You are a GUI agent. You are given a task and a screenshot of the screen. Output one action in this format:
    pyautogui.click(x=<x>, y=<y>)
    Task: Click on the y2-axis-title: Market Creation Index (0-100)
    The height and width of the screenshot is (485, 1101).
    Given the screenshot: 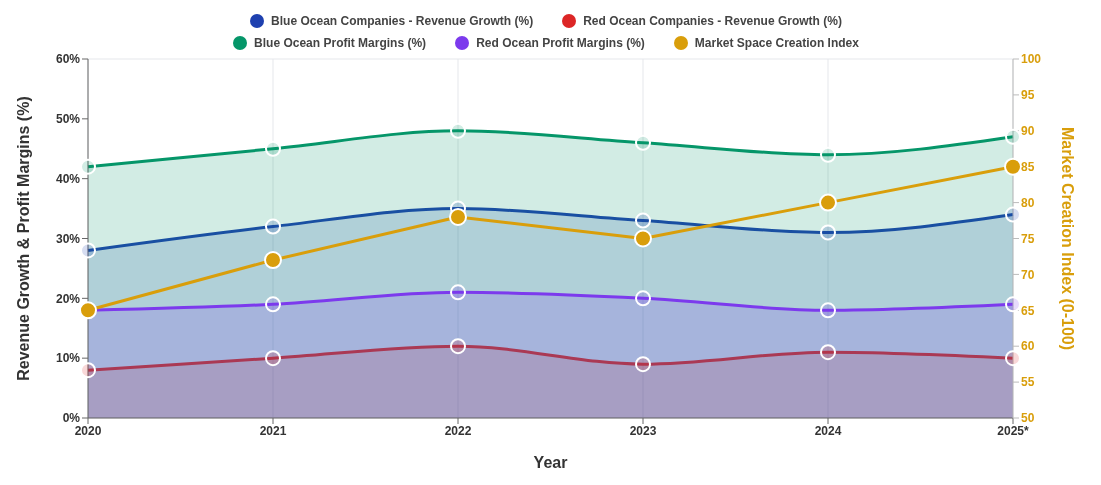 What is the action you would take?
    pyautogui.click(x=1068, y=238)
    